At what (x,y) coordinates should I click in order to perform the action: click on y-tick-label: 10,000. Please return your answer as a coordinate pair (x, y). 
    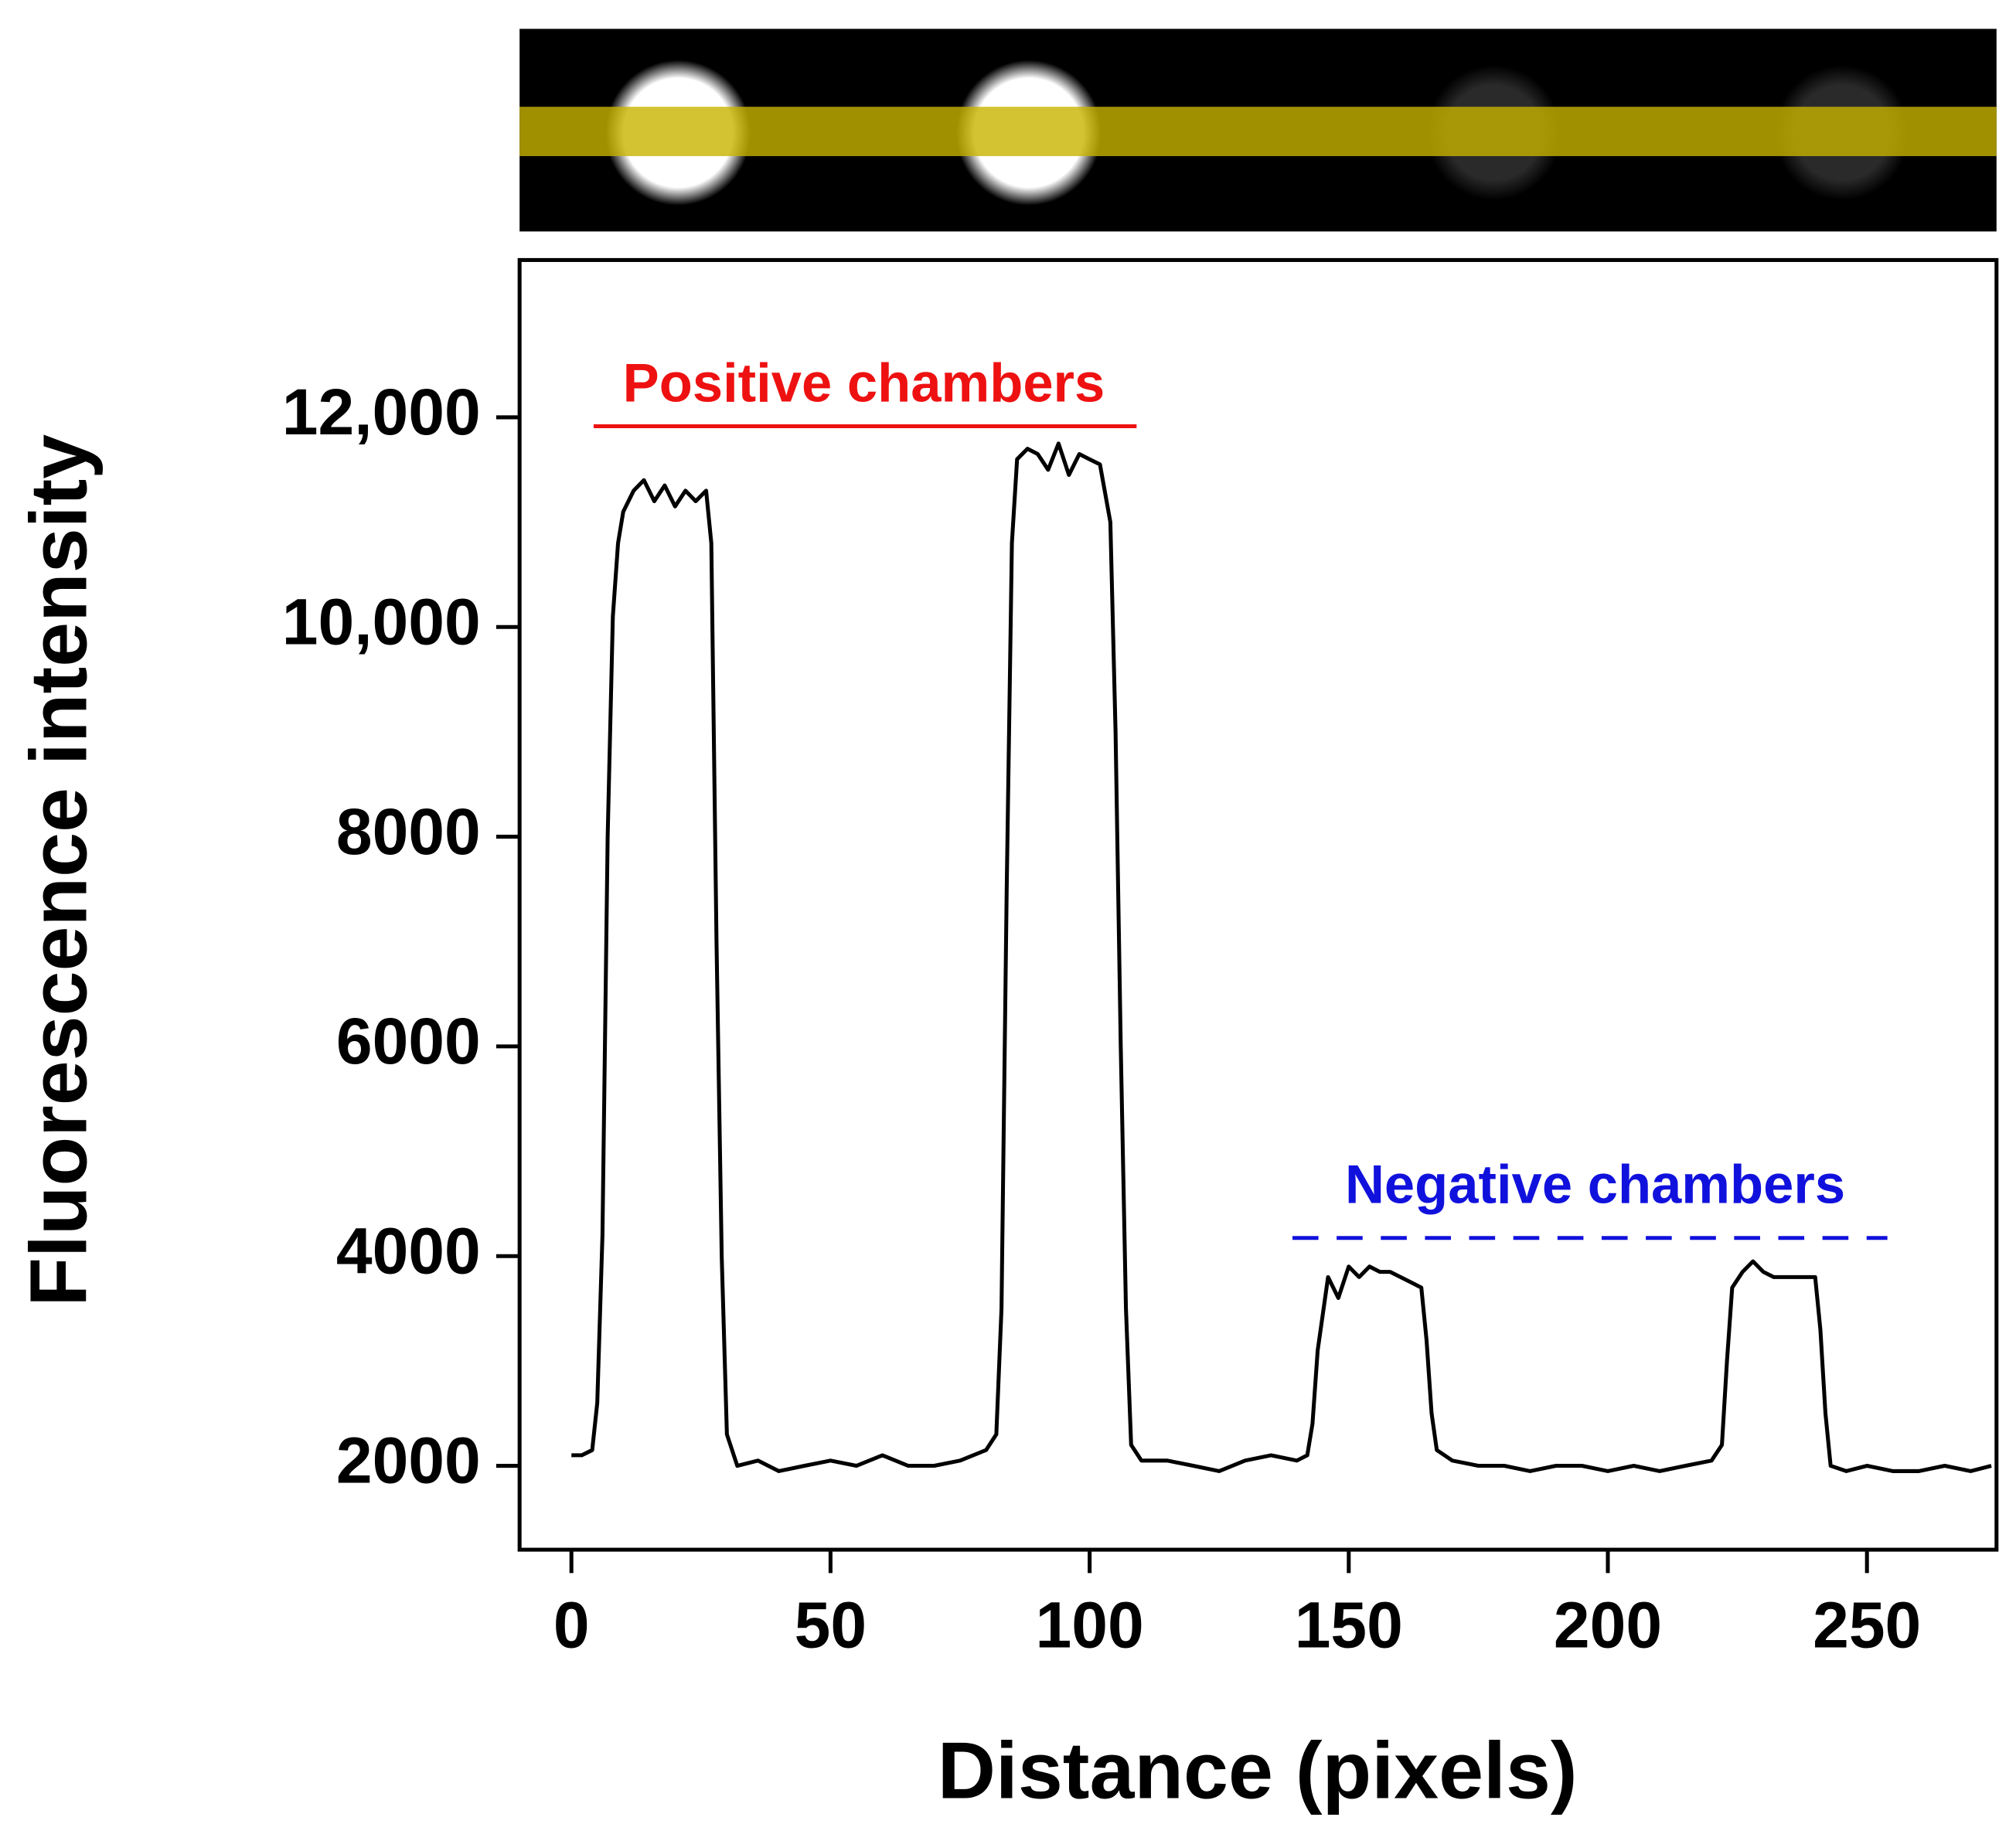
    Looking at the image, I should click on (381, 621).